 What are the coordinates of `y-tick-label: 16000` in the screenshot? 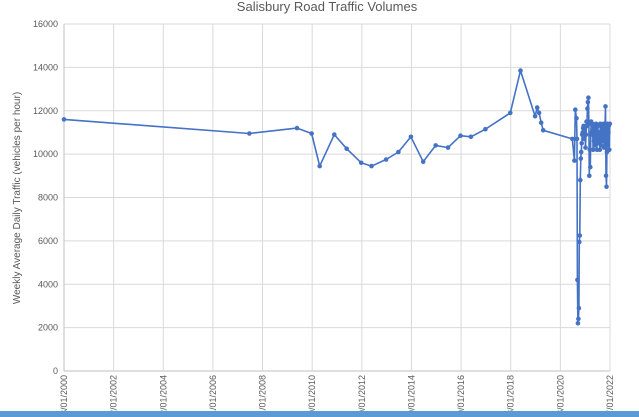 It's located at (45, 24).